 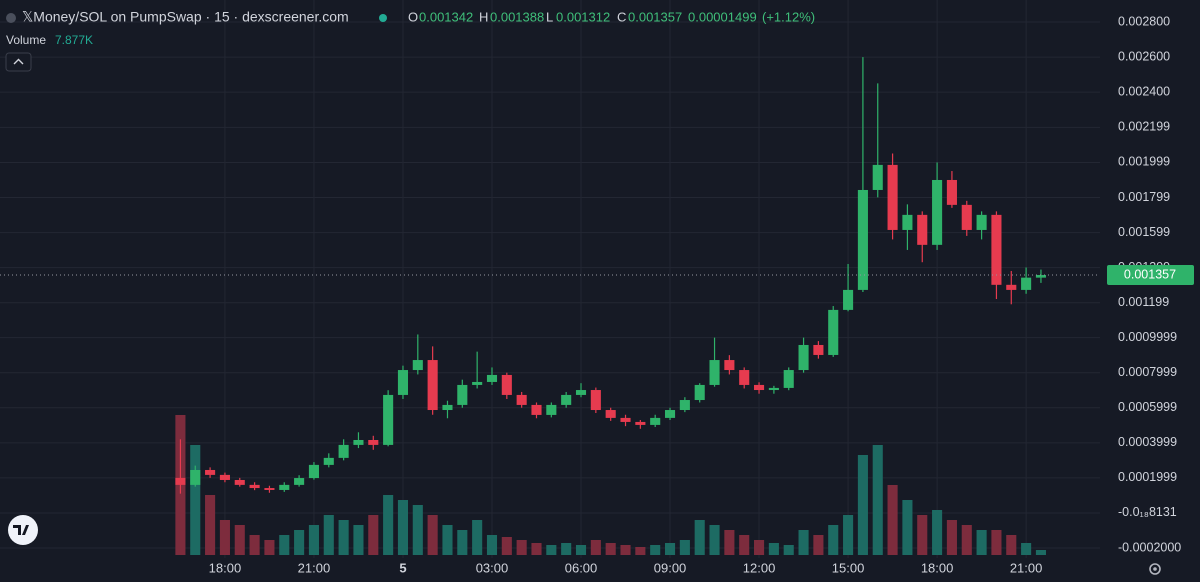 I want to click on settings-icon, so click(x=1155, y=569).